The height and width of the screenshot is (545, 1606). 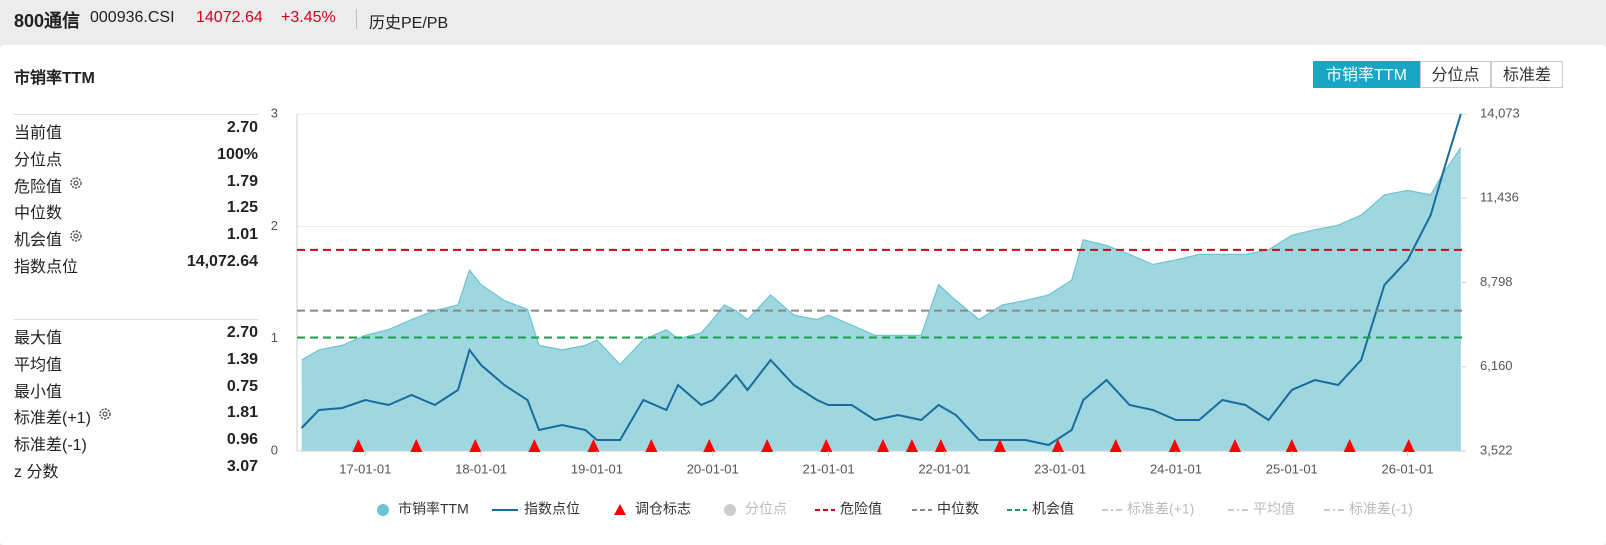 What do you see at coordinates (1060, 468) in the screenshot?
I see `x-tick-label: 23-01-01` at bounding box center [1060, 468].